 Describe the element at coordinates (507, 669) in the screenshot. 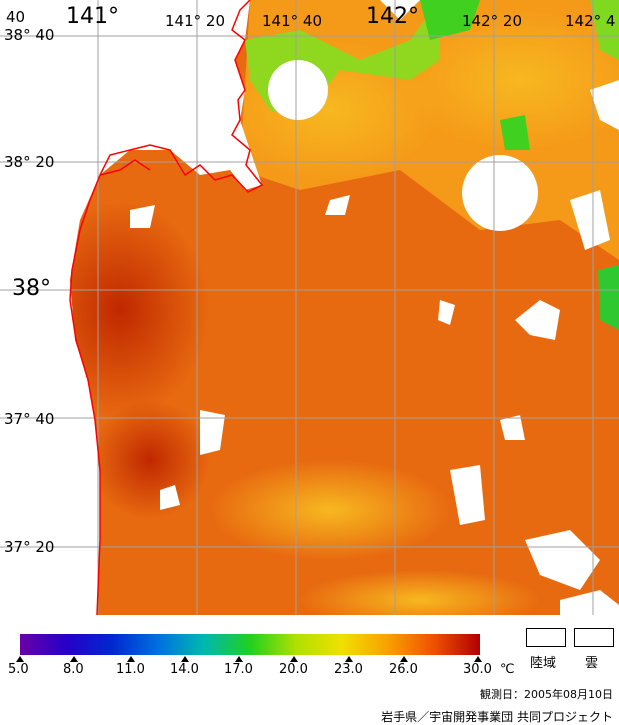

I see `scale-unit: ℃` at that location.